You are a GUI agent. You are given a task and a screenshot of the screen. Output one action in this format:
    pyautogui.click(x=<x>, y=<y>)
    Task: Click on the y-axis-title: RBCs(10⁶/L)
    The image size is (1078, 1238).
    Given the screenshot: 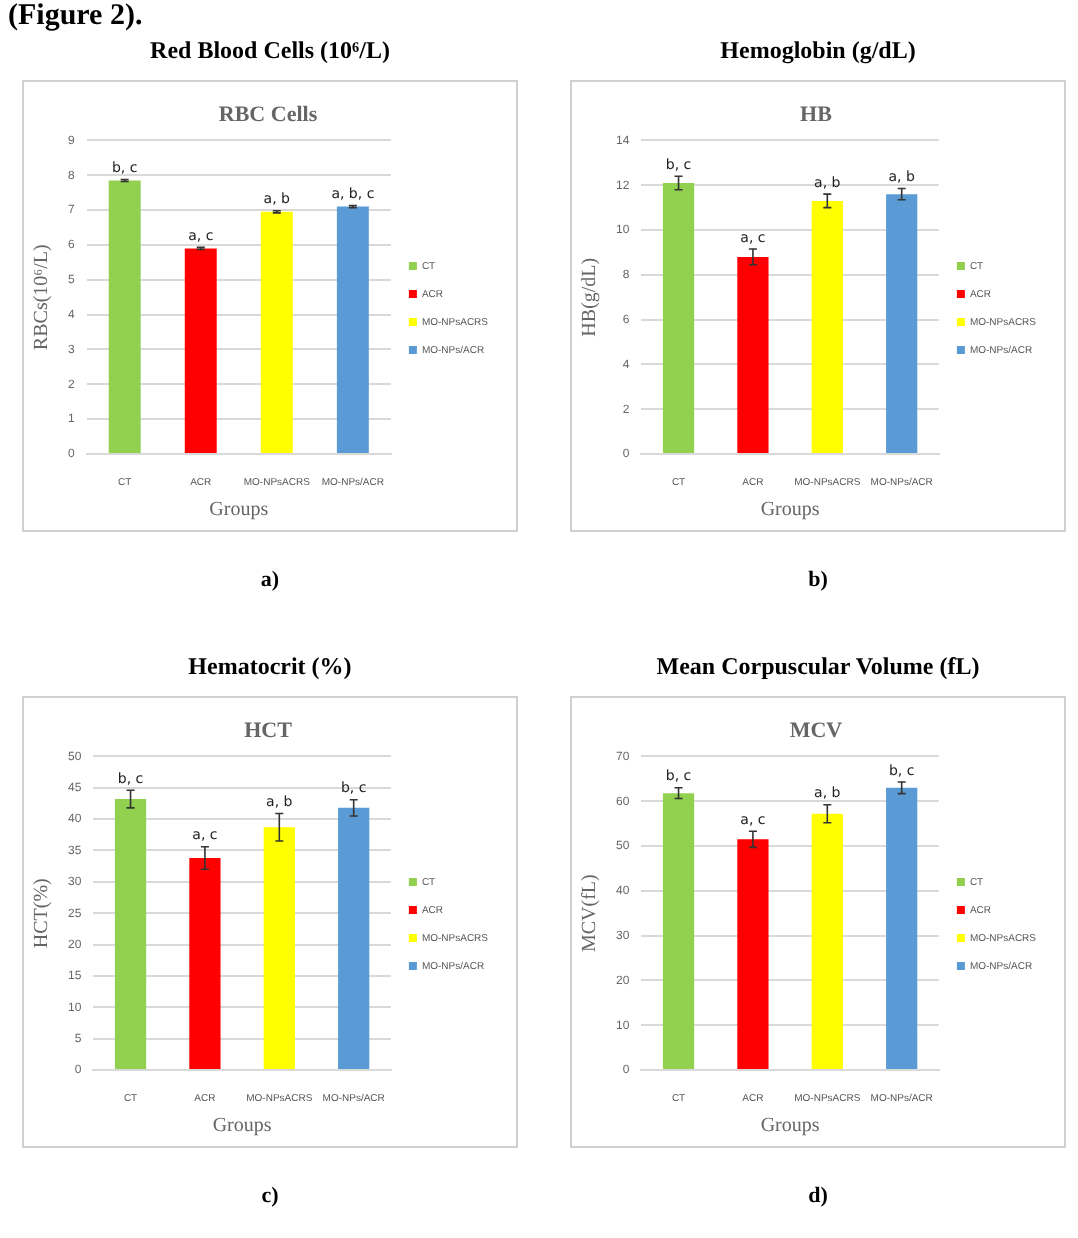 What is the action you would take?
    pyautogui.click(x=42, y=297)
    